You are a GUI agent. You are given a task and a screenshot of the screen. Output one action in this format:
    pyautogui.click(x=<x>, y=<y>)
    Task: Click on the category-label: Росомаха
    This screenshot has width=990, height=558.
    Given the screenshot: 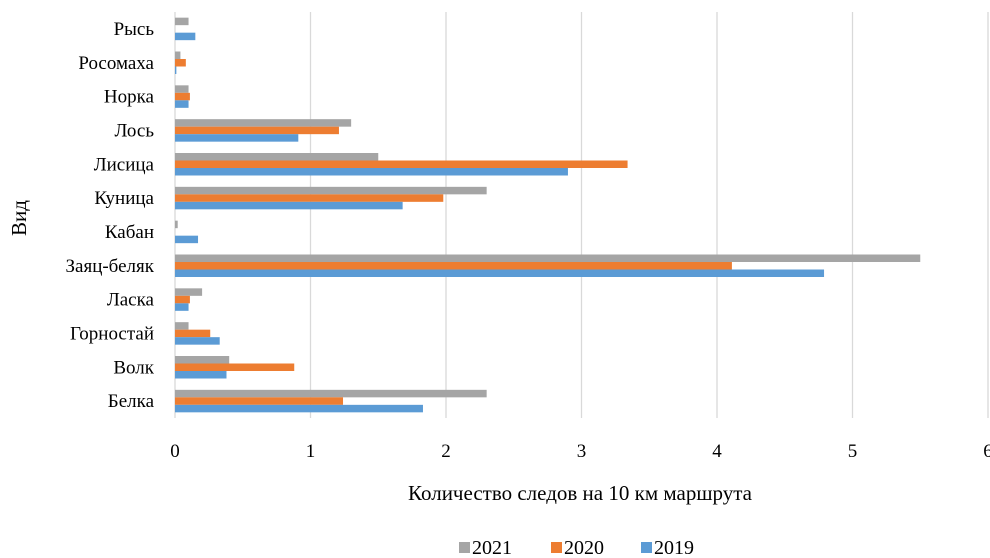 What is the action you would take?
    pyautogui.click(x=116, y=63)
    